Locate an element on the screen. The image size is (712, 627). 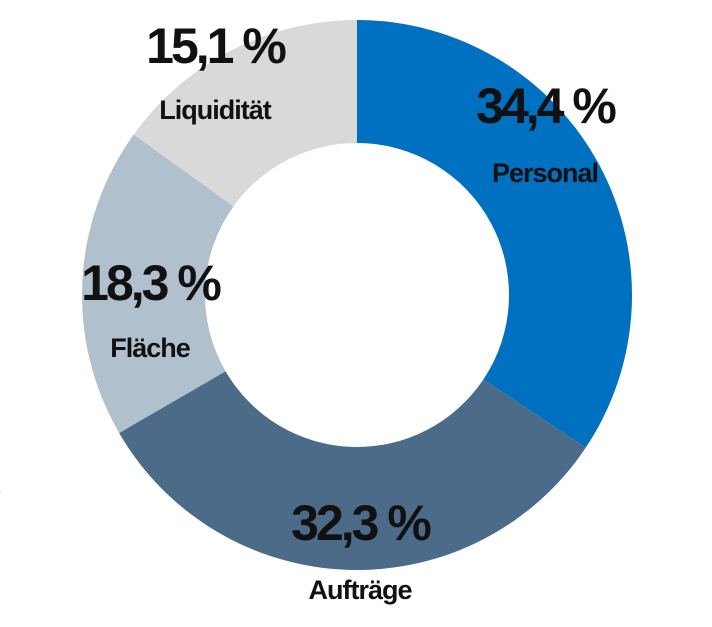
value-label: 32,3 % is located at coordinates (361, 523).